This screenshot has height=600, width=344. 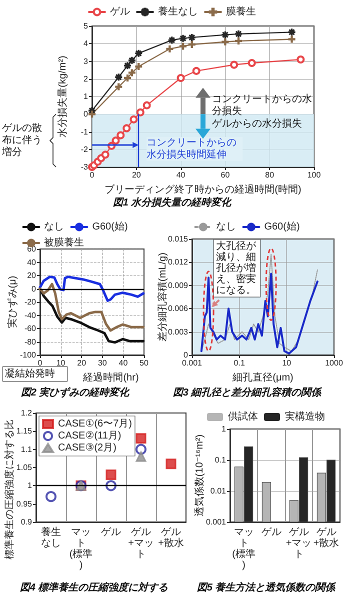 What do you see at coordinates (86, 61) in the screenshot?
I see `y-tick-label: 3` at bounding box center [86, 61].